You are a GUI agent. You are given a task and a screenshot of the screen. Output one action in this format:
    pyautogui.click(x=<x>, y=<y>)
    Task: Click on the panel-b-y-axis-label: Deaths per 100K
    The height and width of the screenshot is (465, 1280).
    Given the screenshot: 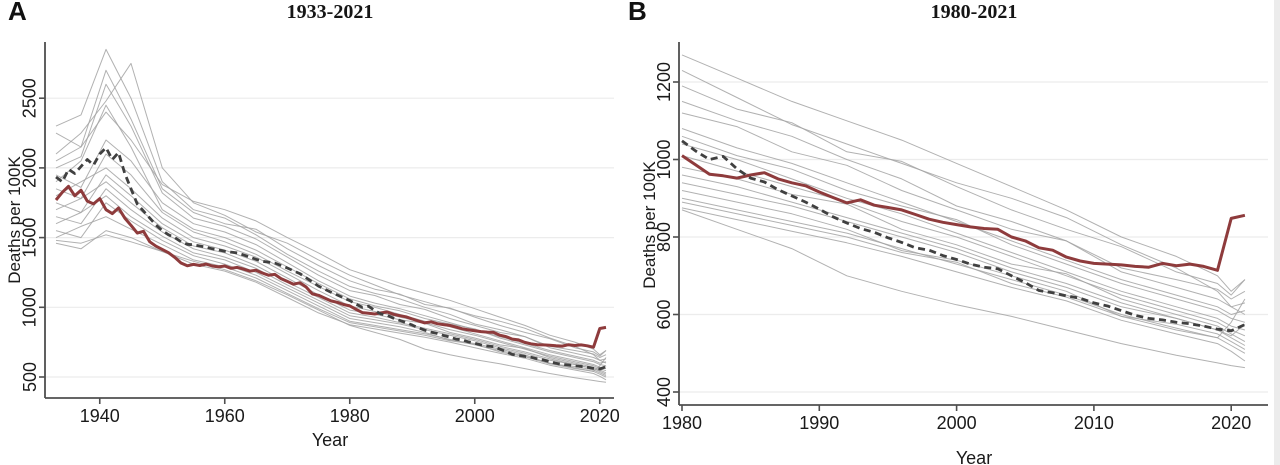 What is the action you would take?
    pyautogui.click(x=649, y=225)
    